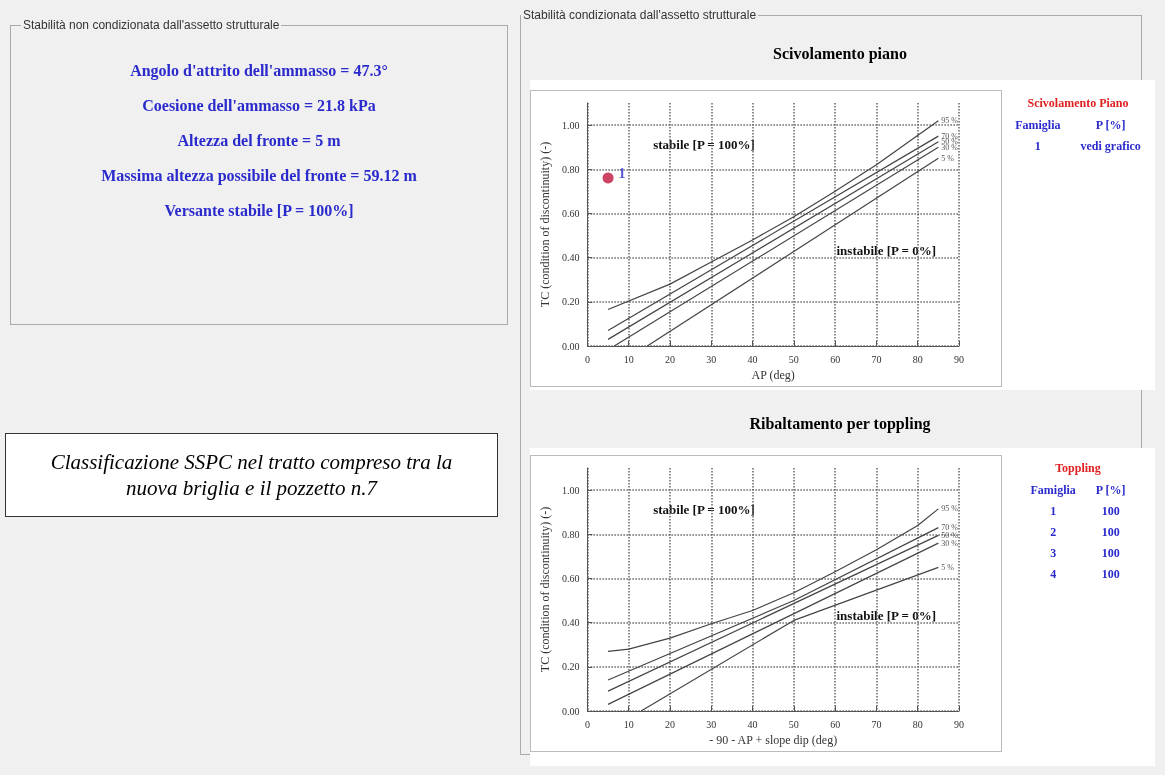 Image resolution: width=1171 pixels, height=782 pixels. I want to click on text: Coesione dell'ammasso = 21.8 kPa, so click(259, 106).